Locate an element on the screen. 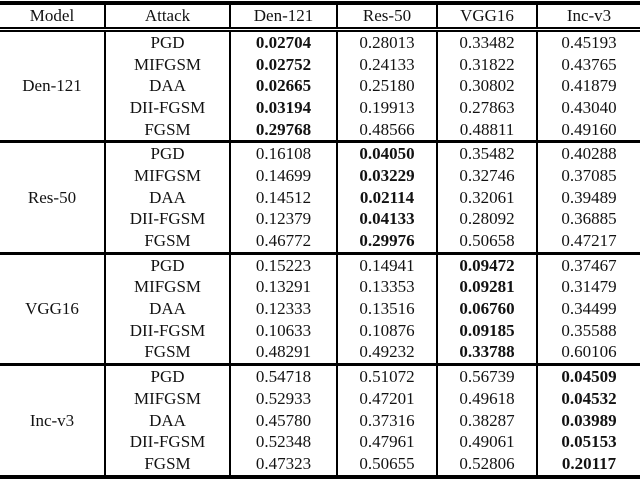  table-row: DAA 0.45780 0.37316 0.38287 0.03989 is located at coordinates (320, 420).